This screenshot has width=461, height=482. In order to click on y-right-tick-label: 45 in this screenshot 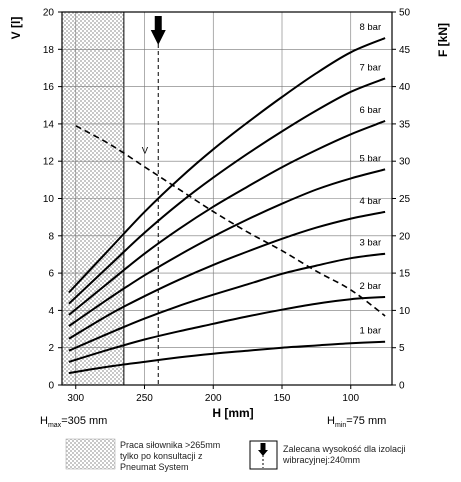, I will do `click(405, 50)`.